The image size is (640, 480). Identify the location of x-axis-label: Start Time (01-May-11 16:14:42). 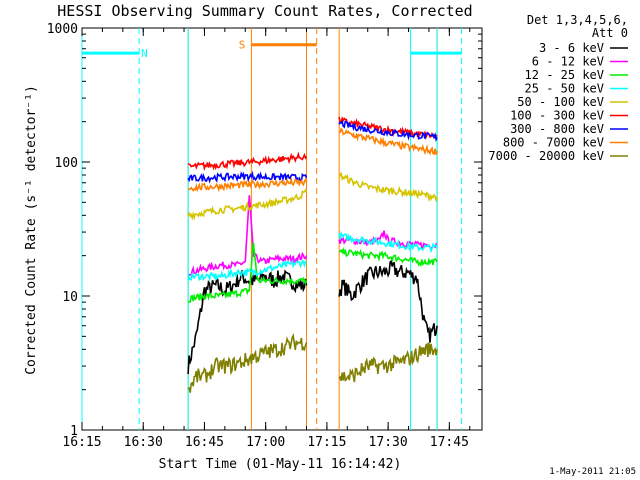
(280, 464).